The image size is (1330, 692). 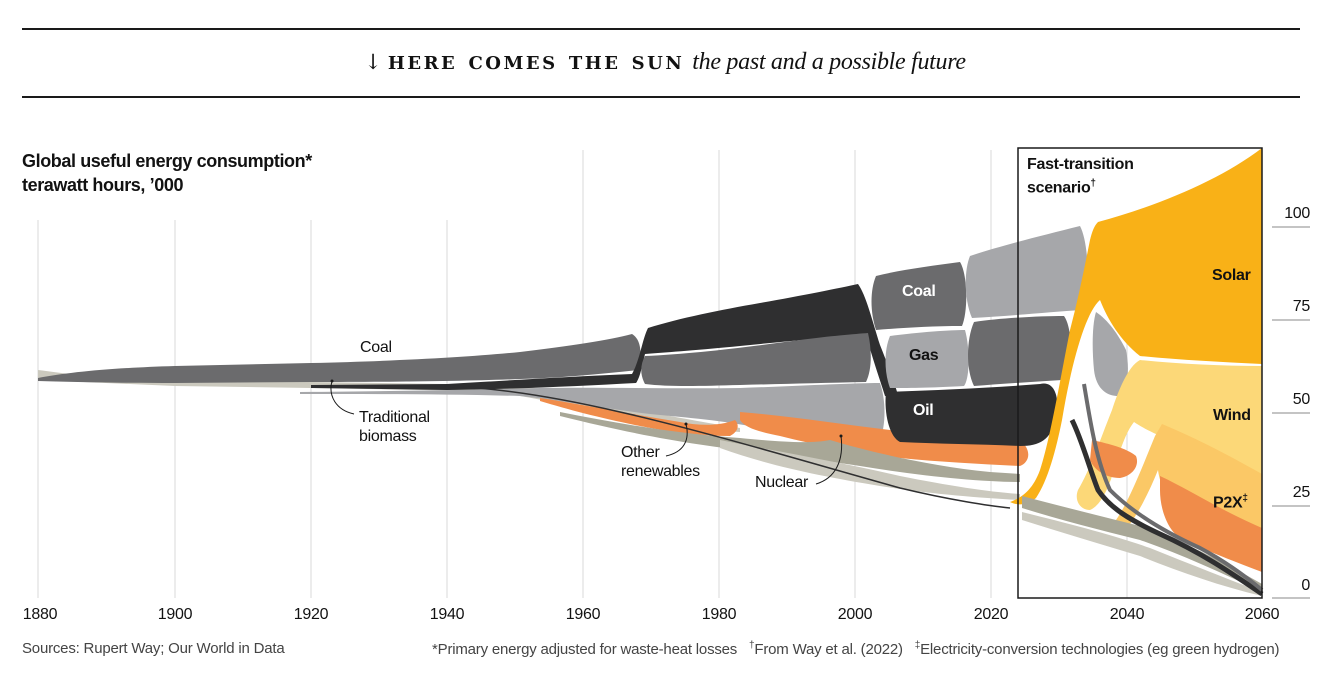 What do you see at coordinates (1026, 272) in the screenshot?
I see `series-gas-2010s` at bounding box center [1026, 272].